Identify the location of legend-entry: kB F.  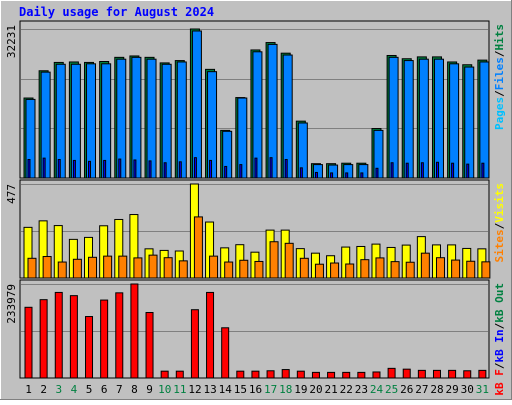
(499, 382).